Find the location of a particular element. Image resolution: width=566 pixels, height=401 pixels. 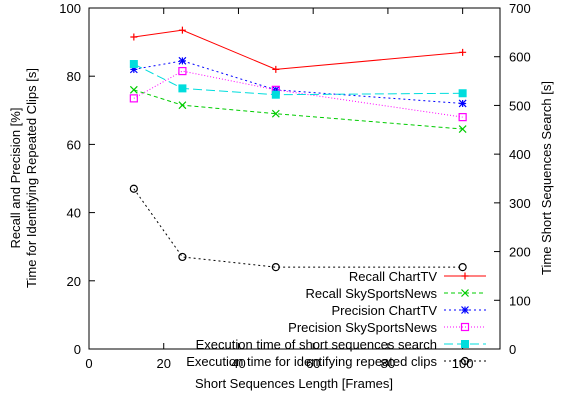

left-y-tick-label: 100 is located at coordinates (70, 8).